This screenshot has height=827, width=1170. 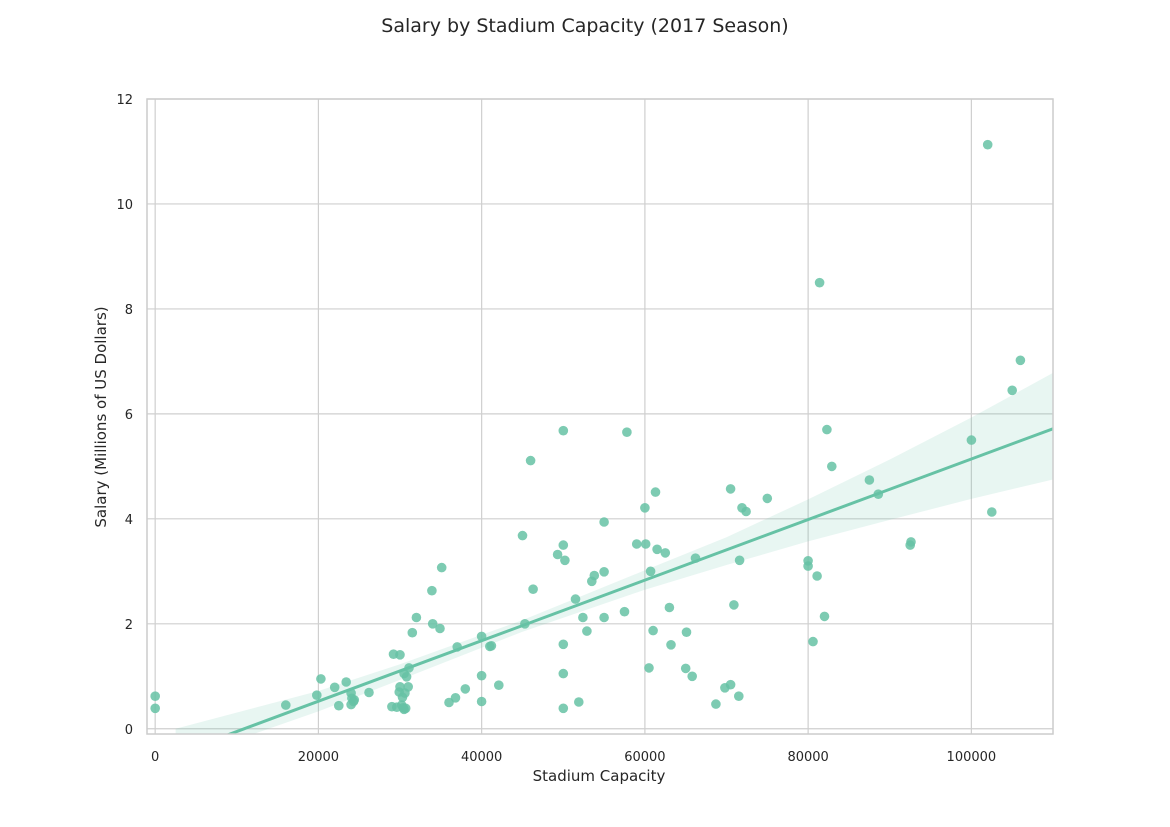 What do you see at coordinates (124, 100) in the screenshot?
I see `y-tick-label: 12` at bounding box center [124, 100].